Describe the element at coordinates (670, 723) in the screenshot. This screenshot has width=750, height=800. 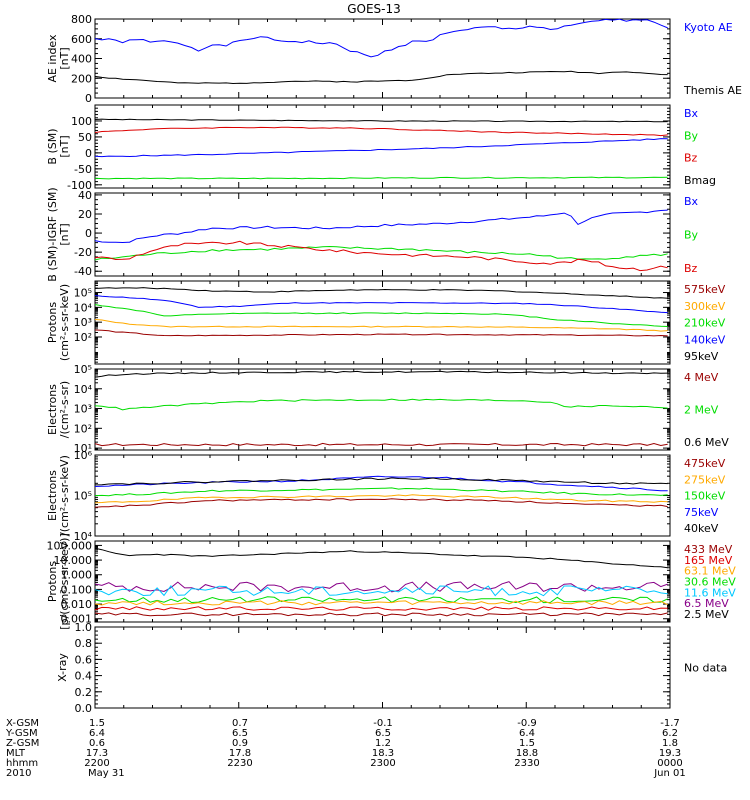
I see `x-axis-value: -1.7` at that location.